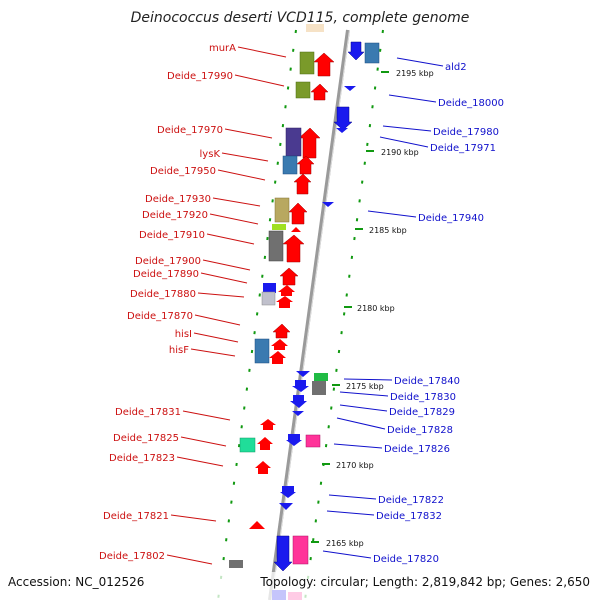 The image size is (600, 600). Describe the element at coordinates (163, 294) in the screenshot. I see `gene-label: Deide_17880` at that location.